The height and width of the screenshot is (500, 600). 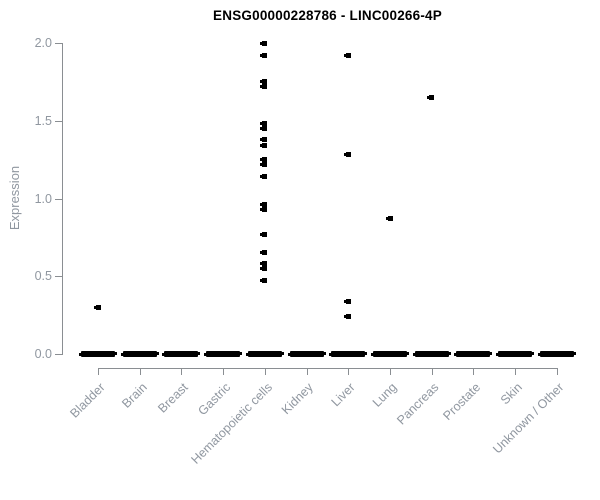 I want to click on plot-title: ENSG00000228786 - LINC00266-4P, so click(x=327, y=15).